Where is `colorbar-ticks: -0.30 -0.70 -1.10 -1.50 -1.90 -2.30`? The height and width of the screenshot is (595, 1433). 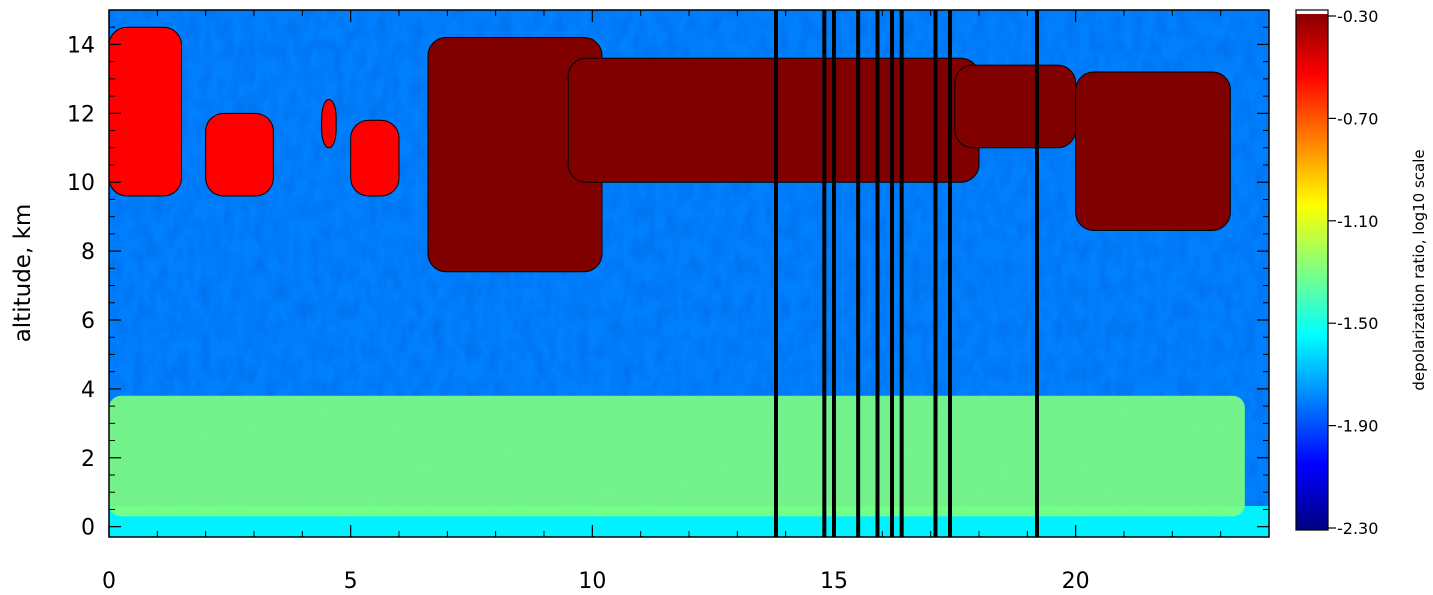
colorbar-ticks: -0.30 -0.70 -1.10 -1.50 -1.90 -2.30 is located at coordinates (1353, 272).